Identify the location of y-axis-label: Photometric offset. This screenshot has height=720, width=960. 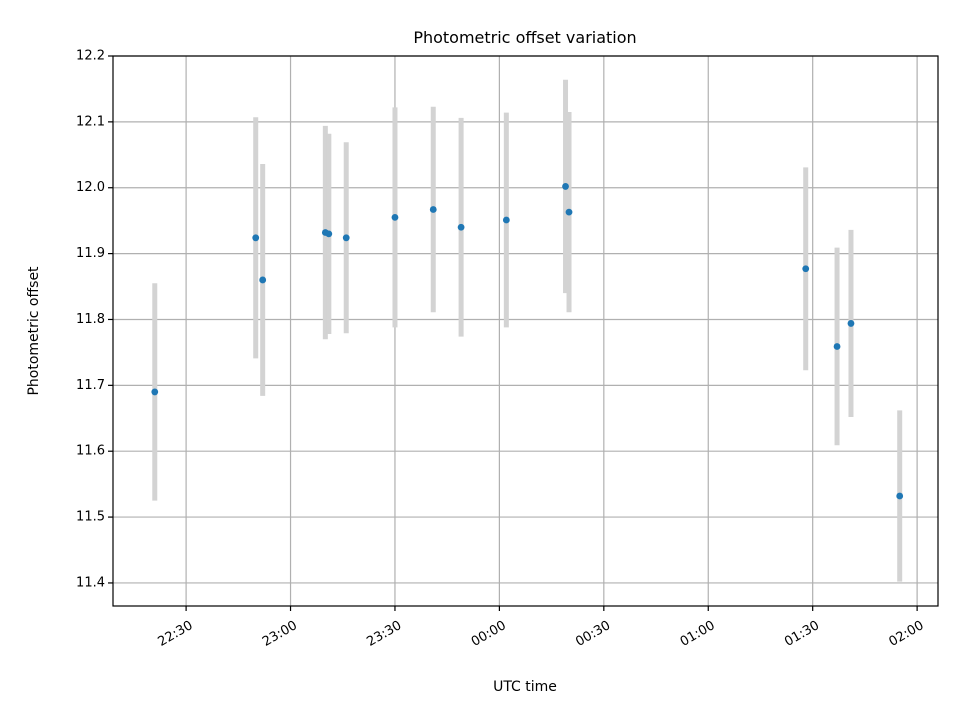
(34, 331).